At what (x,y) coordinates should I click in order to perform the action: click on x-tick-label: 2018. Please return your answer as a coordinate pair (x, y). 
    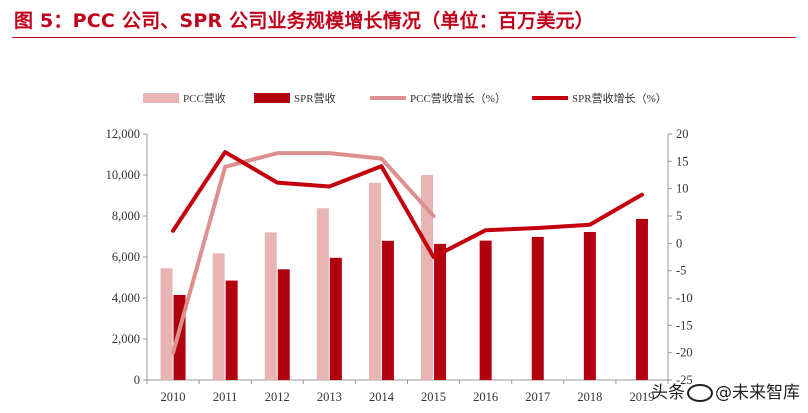
    Looking at the image, I should click on (589, 397).